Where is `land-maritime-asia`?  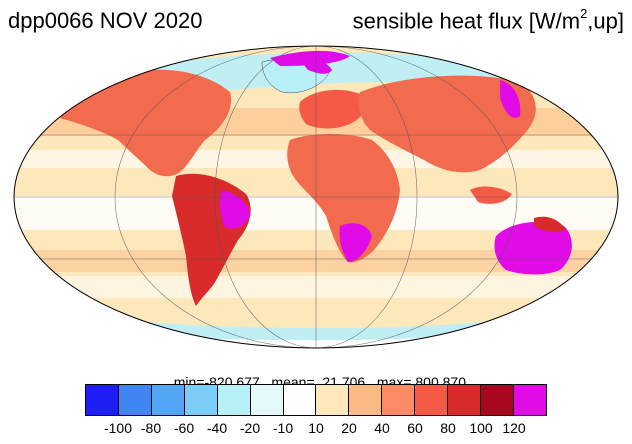
land-maritime-asia is located at coordinates (491, 195).